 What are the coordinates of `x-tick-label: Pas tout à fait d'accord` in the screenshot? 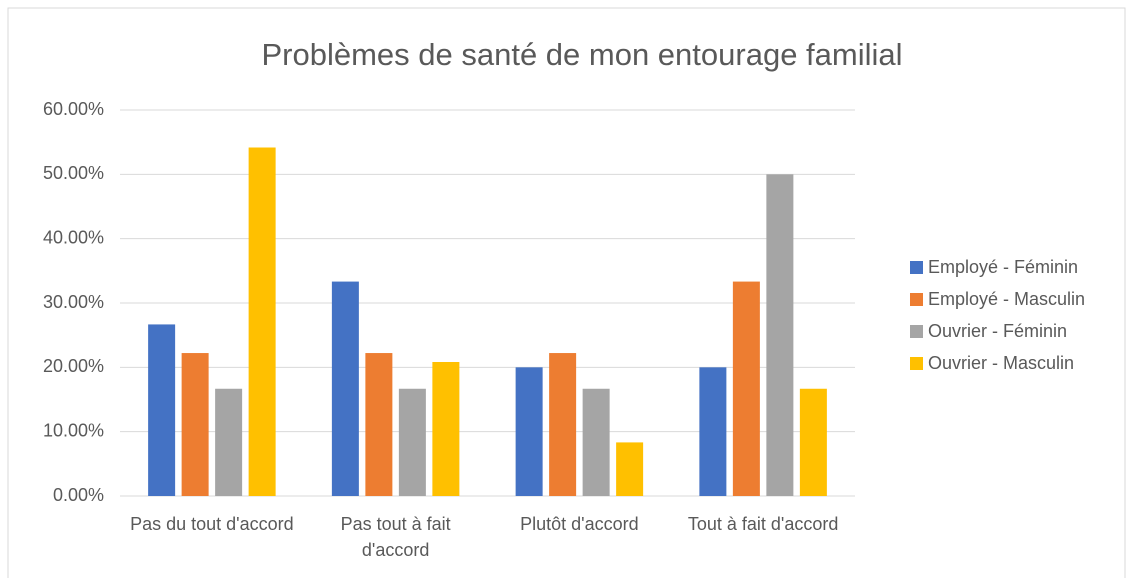 It's located at (395, 537).